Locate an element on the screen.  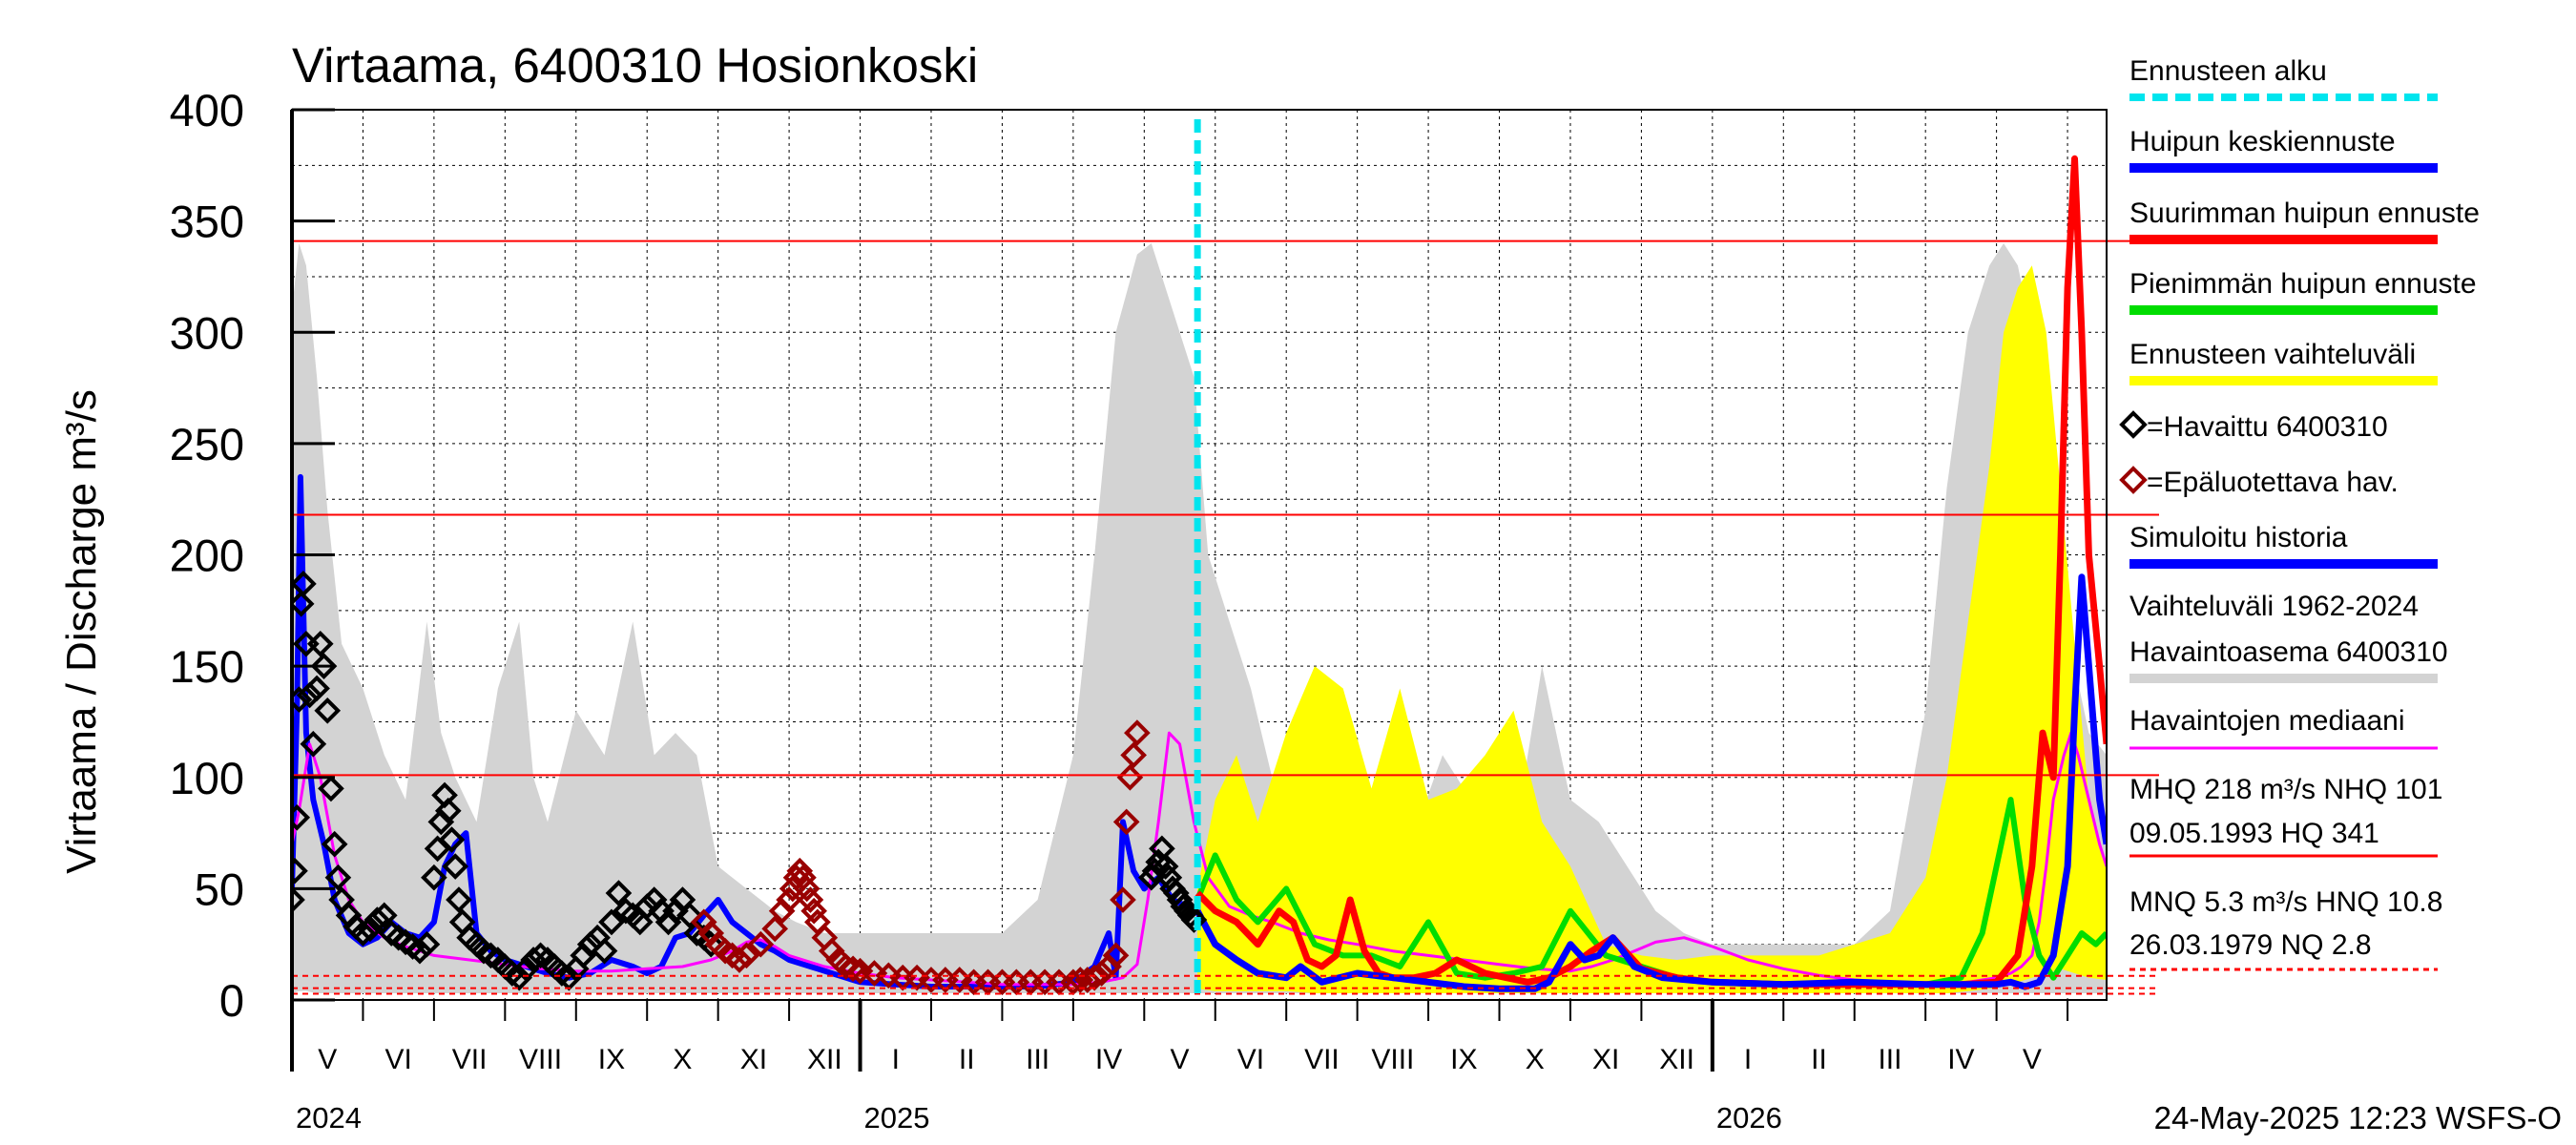
x-year-label: 2025 is located at coordinates (897, 1118).